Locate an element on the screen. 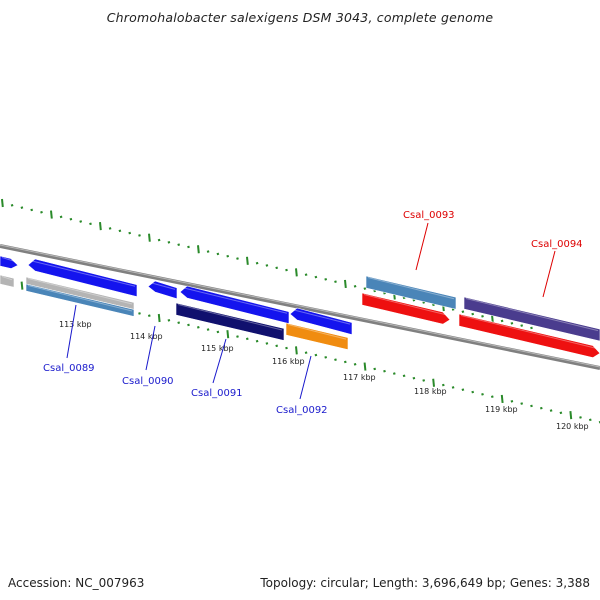 Image resolution: width=600 pixels, height=600 pixels. gene-feature-csal-0093-arrow-shine is located at coordinates (406, 305).